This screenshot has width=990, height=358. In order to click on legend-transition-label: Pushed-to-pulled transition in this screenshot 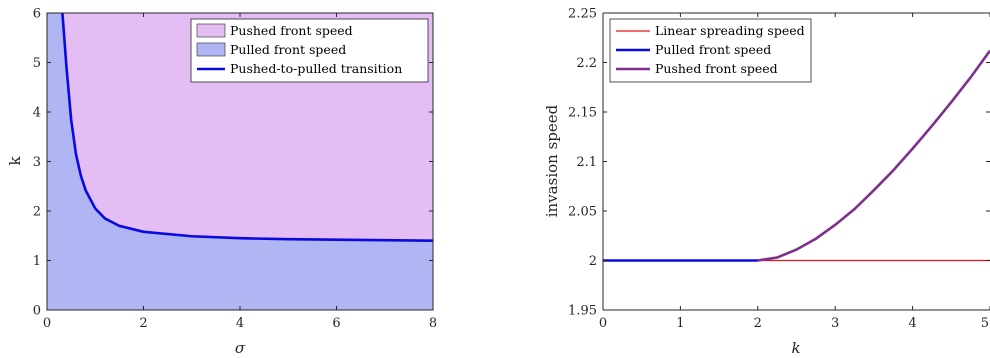, I will do `click(316, 68)`.